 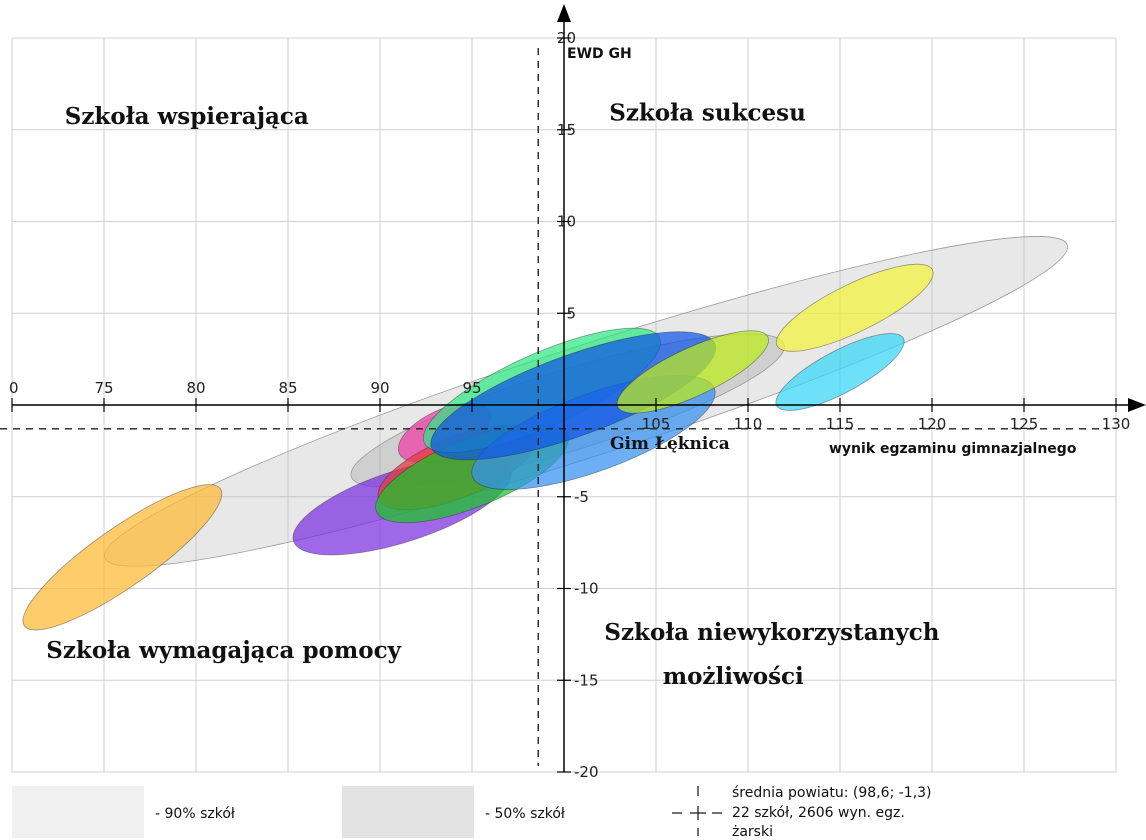 I want to click on x-tick-label: 95, so click(x=471, y=388).